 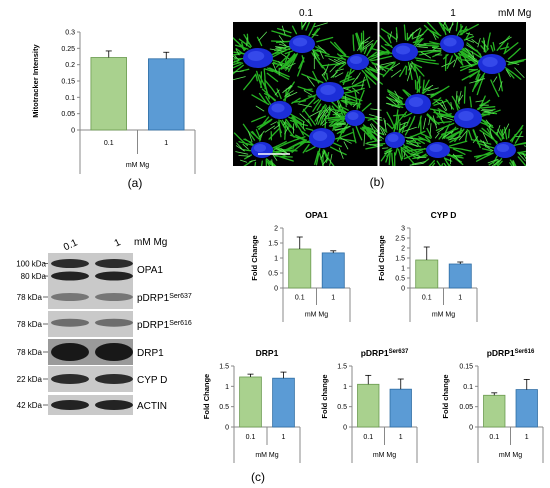 I want to click on micrograph-label-high: 1, so click(x=453, y=13).